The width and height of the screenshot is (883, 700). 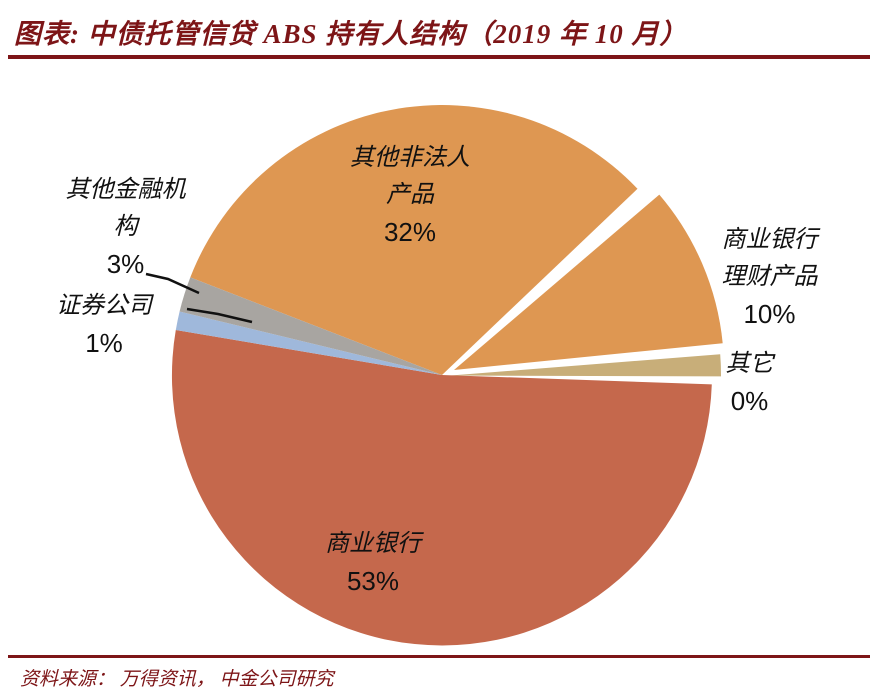 I want to click on label-percent: 0%, so click(x=749, y=401).